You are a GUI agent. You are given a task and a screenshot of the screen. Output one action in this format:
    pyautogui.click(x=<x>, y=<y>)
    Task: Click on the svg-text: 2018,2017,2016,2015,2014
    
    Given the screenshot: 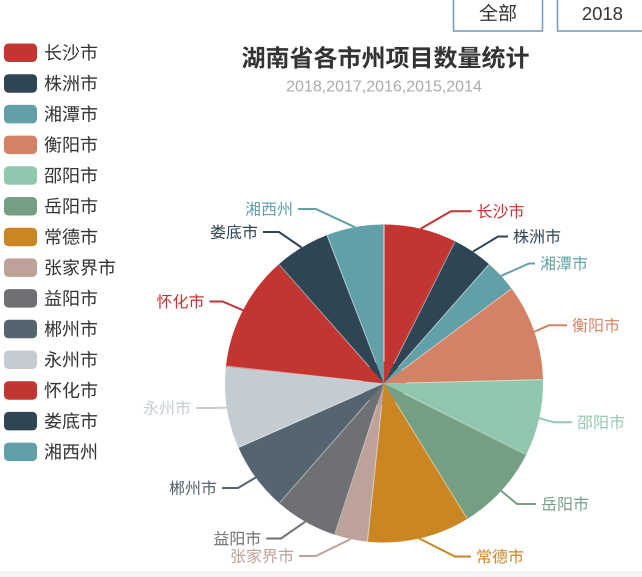 What is the action you would take?
    pyautogui.click(x=384, y=87)
    